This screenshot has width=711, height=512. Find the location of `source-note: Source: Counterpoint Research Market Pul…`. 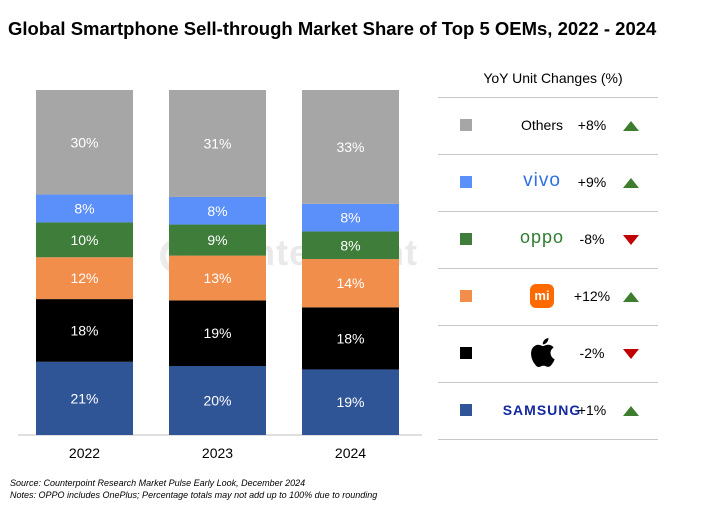

source-note: Source: Counterpoint Research Market Pul… is located at coordinates (158, 483).